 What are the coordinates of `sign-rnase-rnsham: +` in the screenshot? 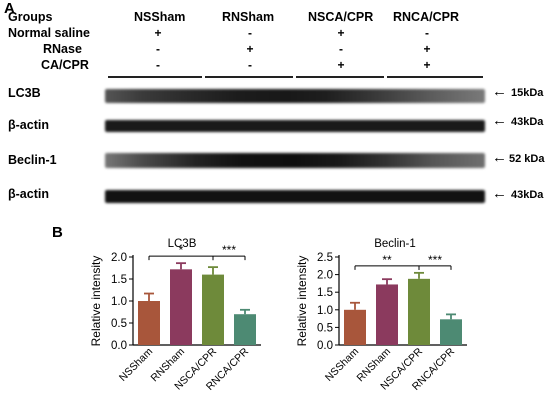 It's located at (250, 49).